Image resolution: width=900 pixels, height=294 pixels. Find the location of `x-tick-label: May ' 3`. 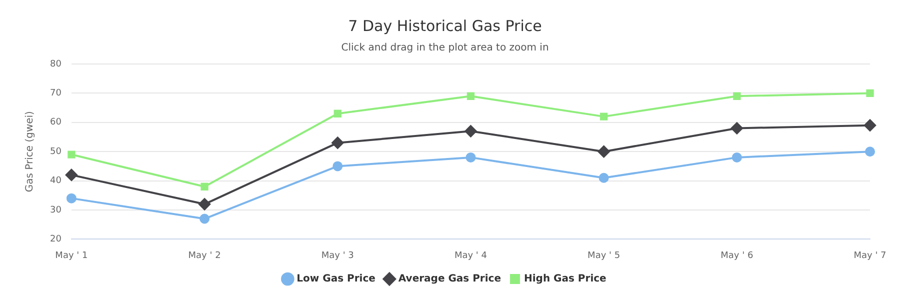

x-tick-label: May ' 3 is located at coordinates (337, 255).